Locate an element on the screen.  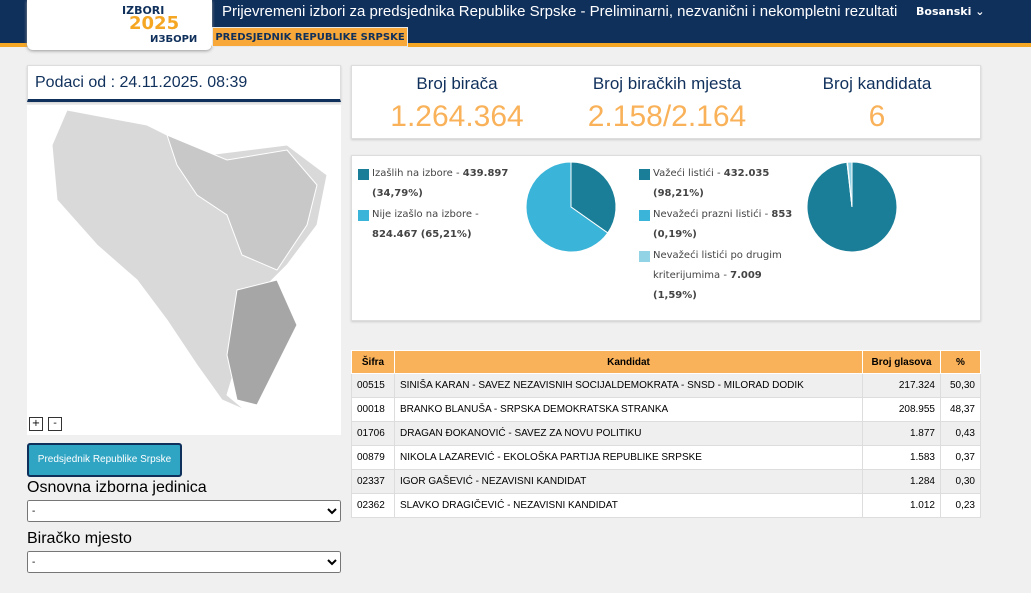
unit-label: Osnovna izborna jedinica is located at coordinates (117, 487).